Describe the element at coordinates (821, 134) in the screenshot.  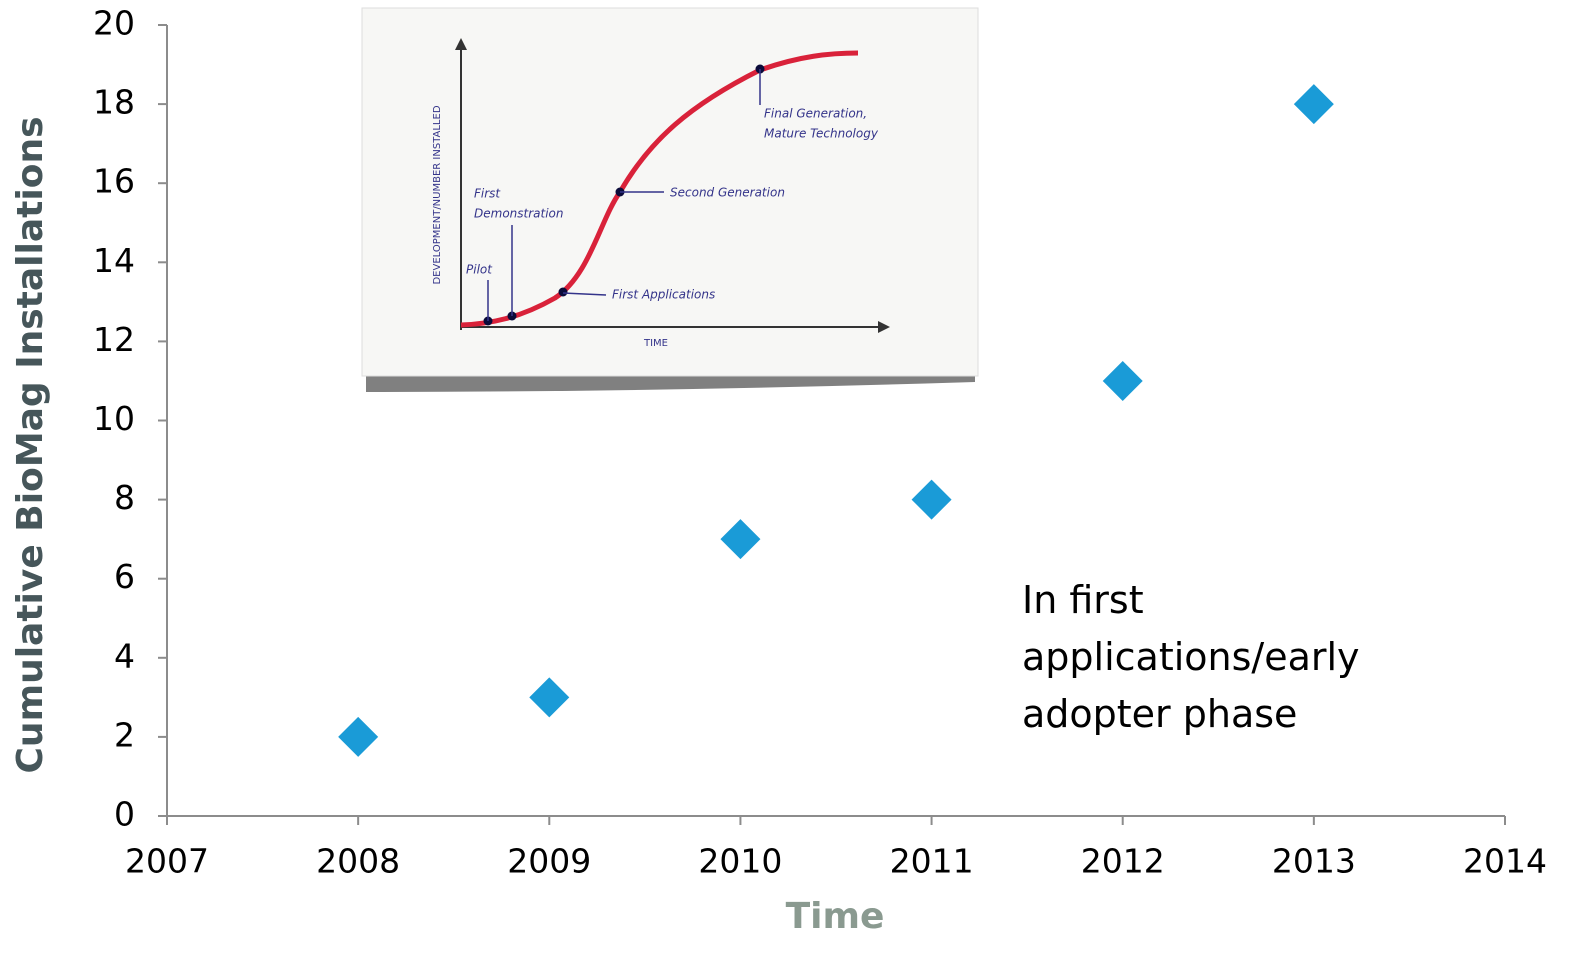
I see `inset-label: Mature Technology` at that location.